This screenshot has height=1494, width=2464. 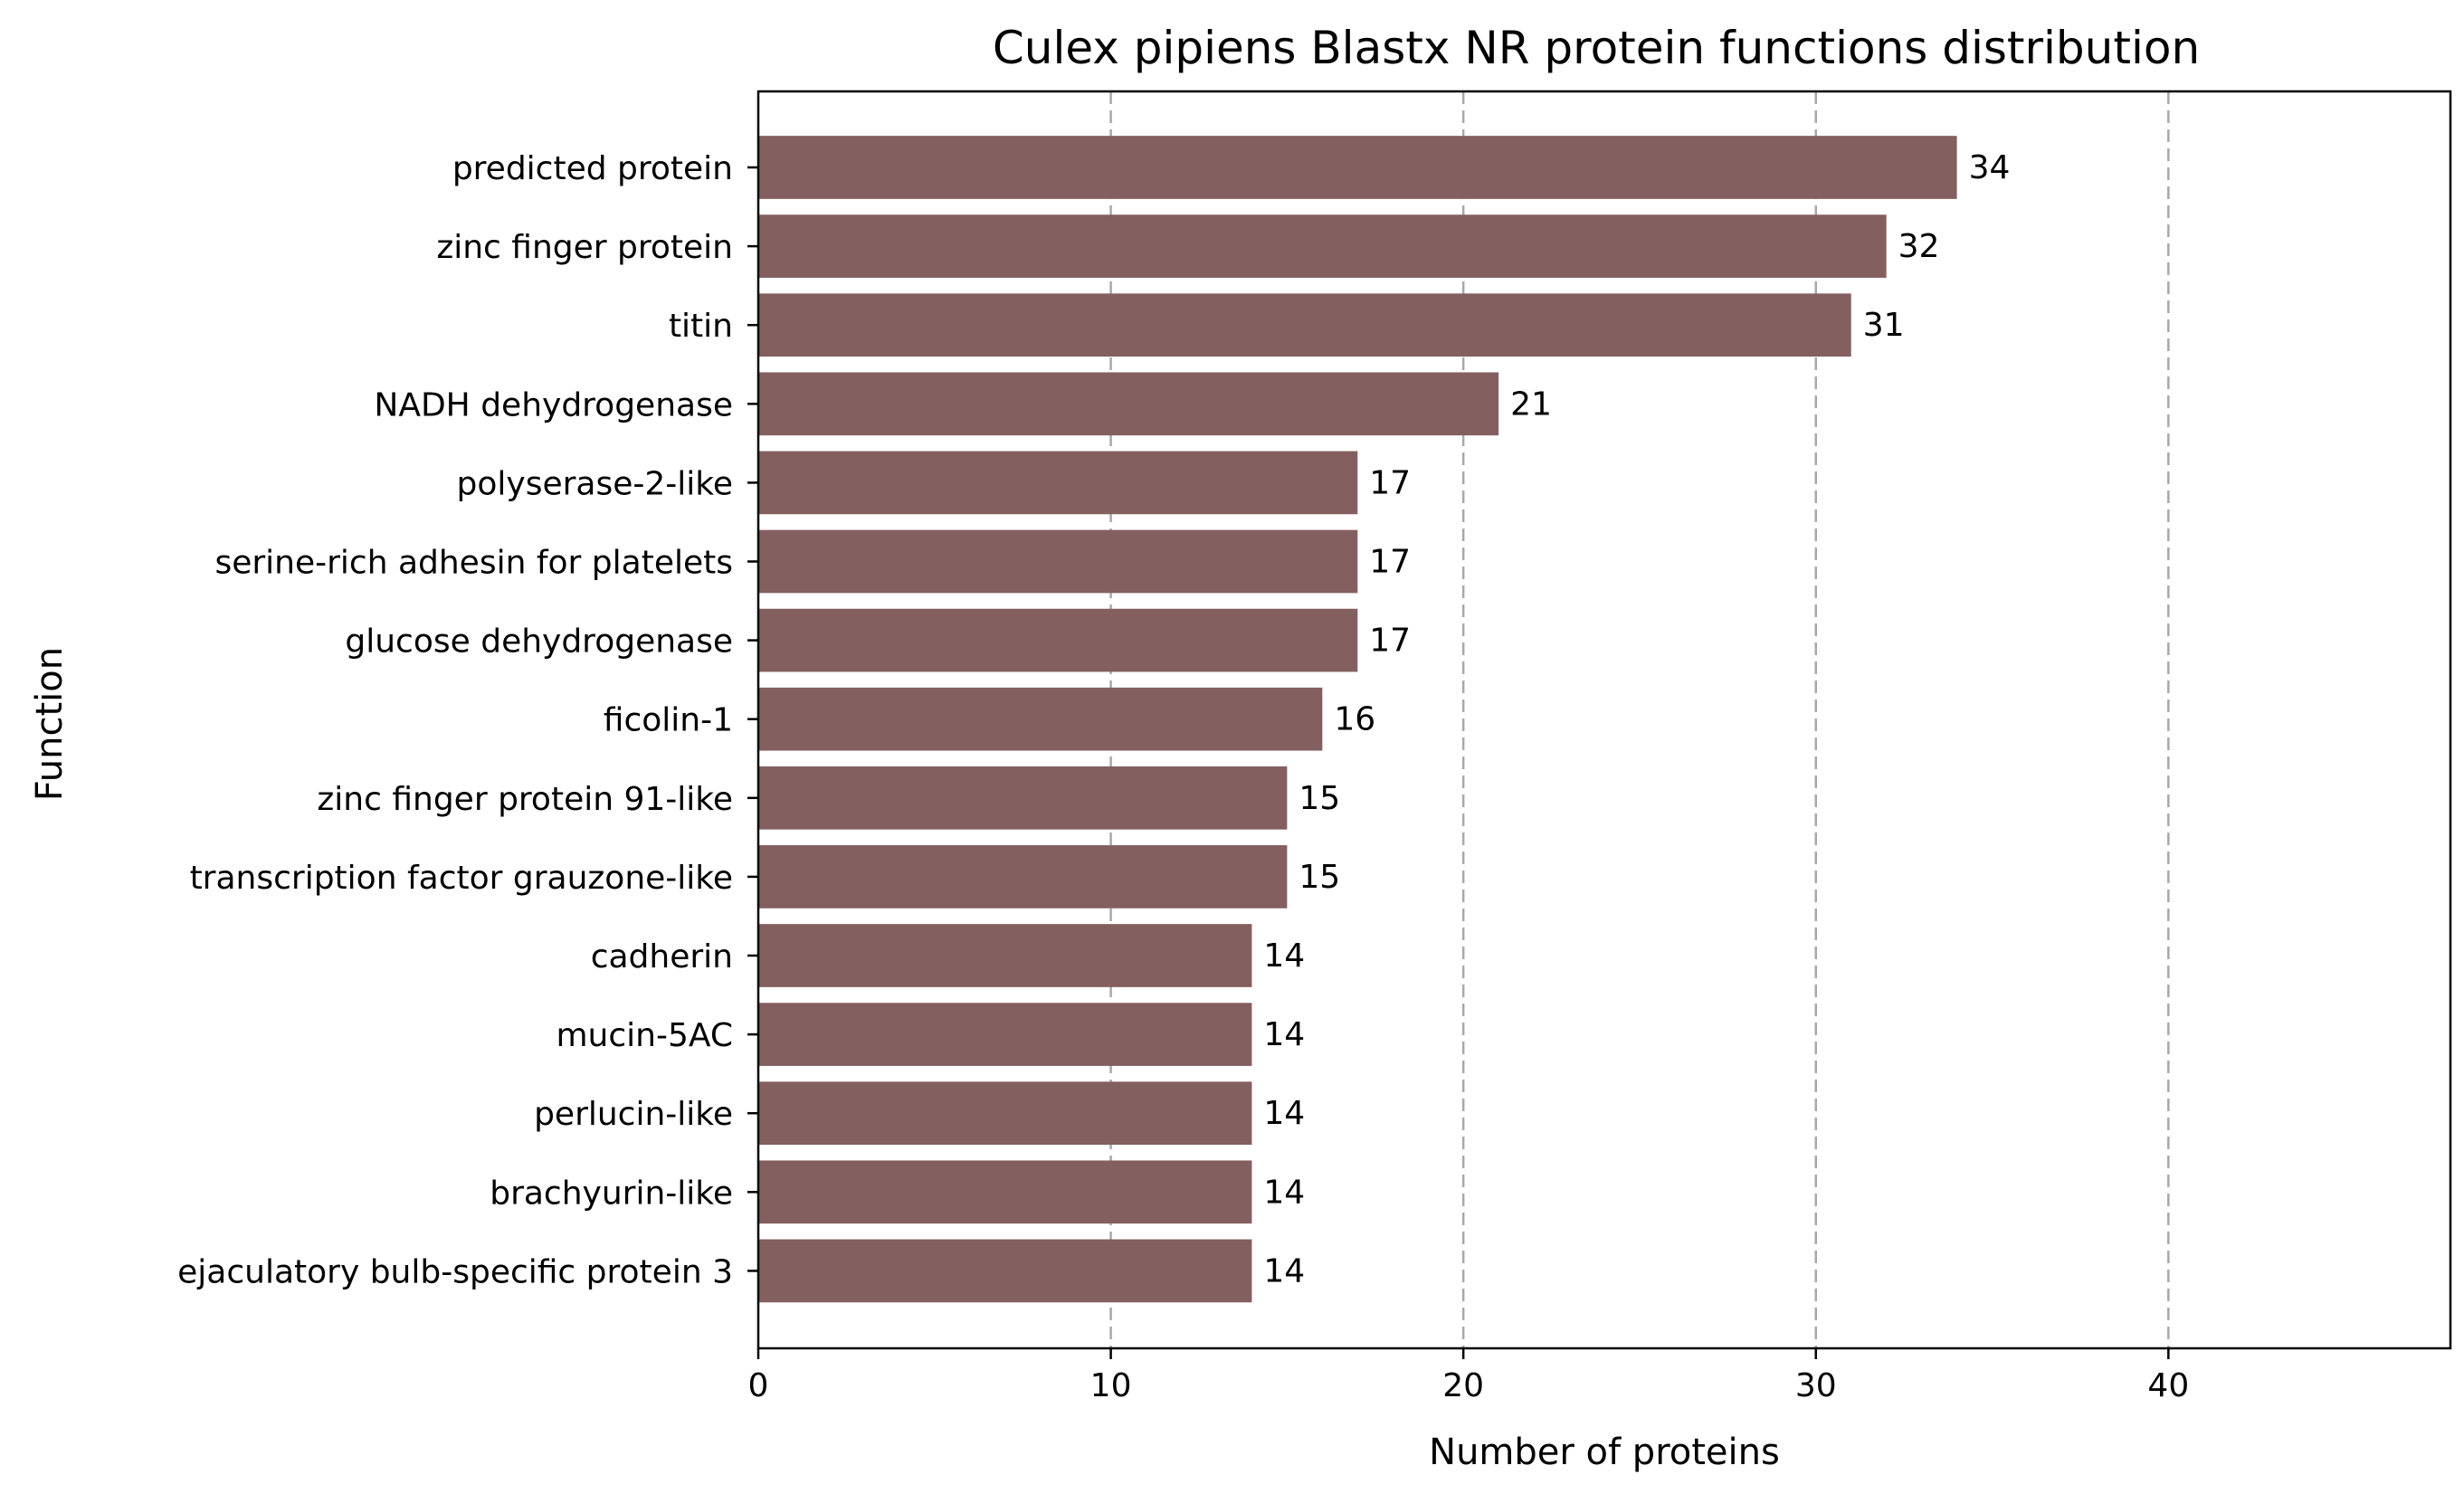 What do you see at coordinates (634, 1114) in the screenshot?
I see `y-tick-label: perlucin-like` at bounding box center [634, 1114].